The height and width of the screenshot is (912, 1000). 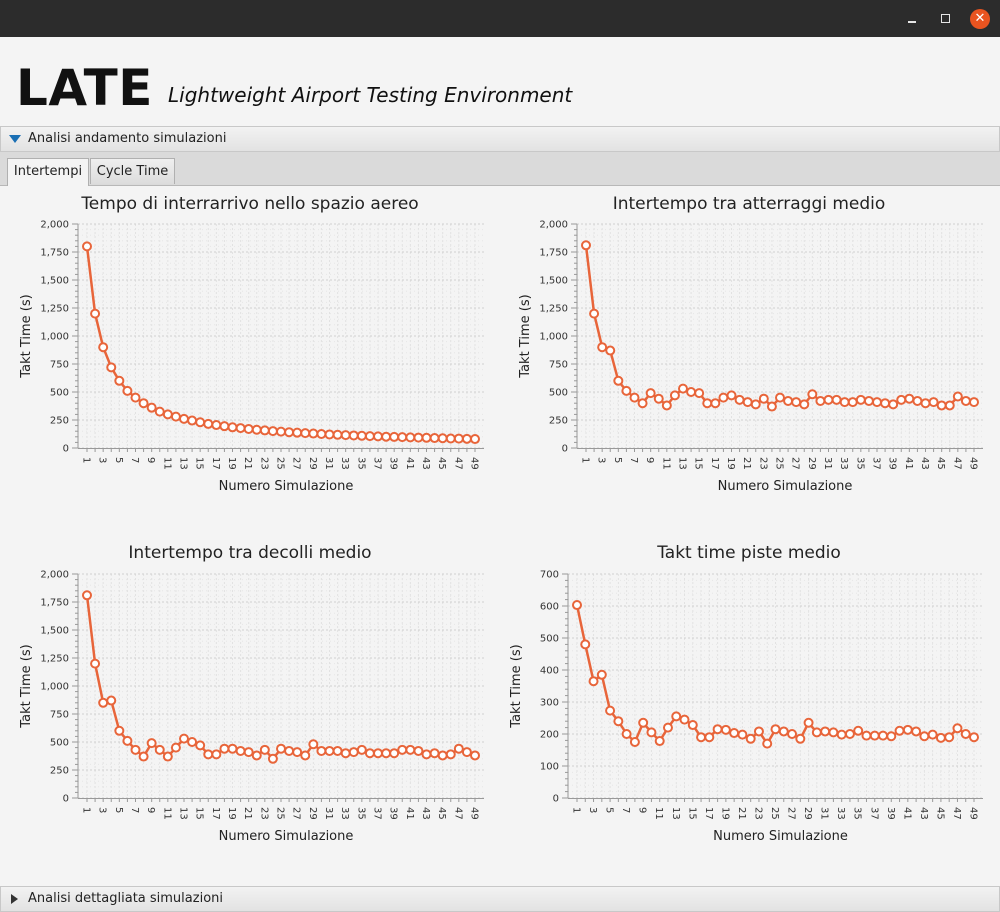 What do you see at coordinates (980, 19) in the screenshot?
I see `close-icon: ✕` at bounding box center [980, 19].